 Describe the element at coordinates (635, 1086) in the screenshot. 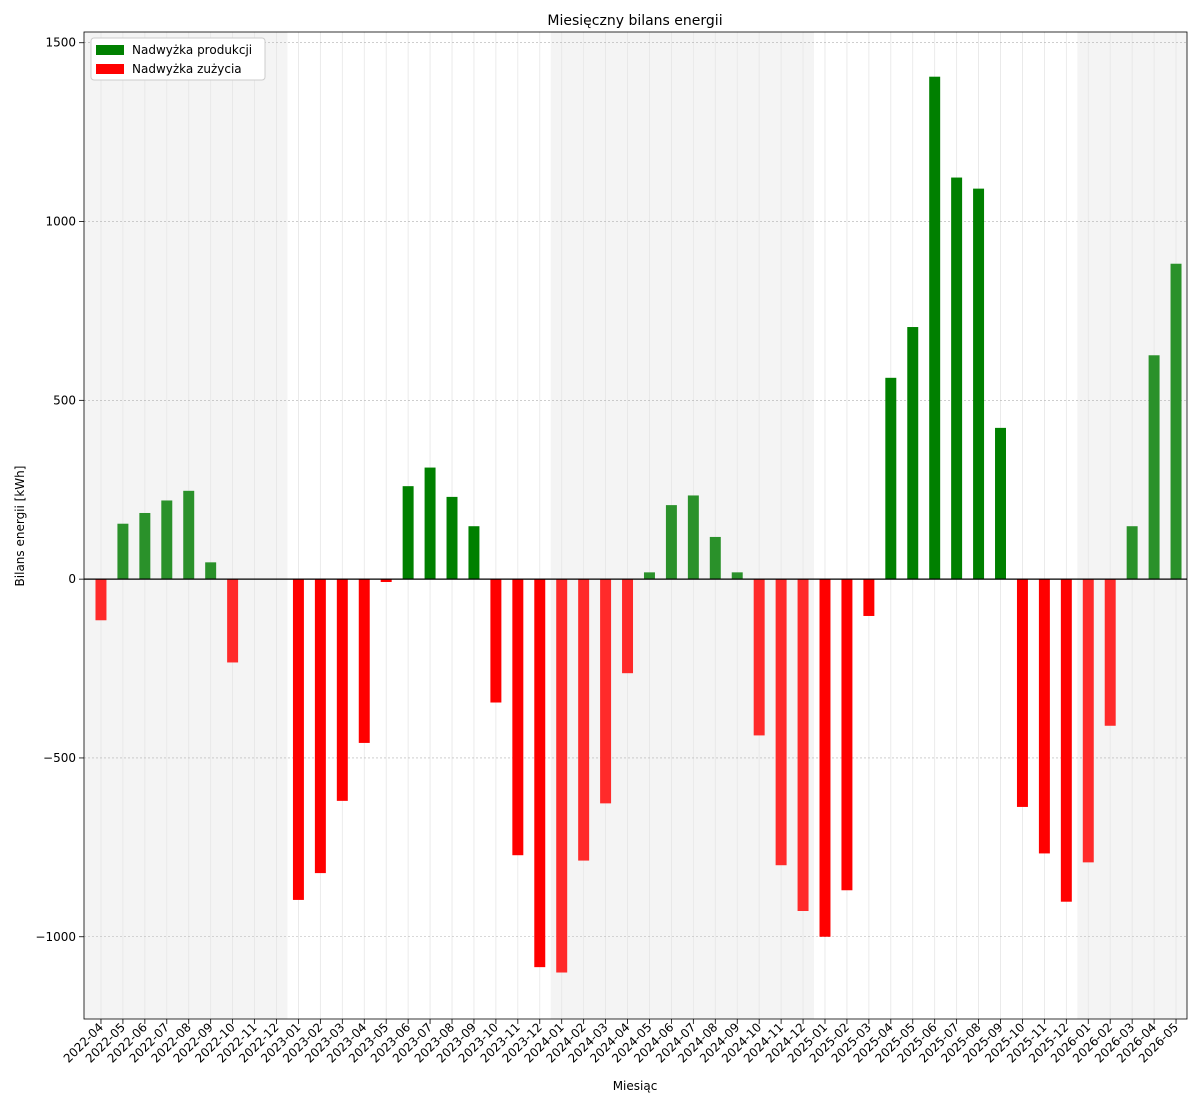

I see `x-axis-label: Miesiąc` at that location.